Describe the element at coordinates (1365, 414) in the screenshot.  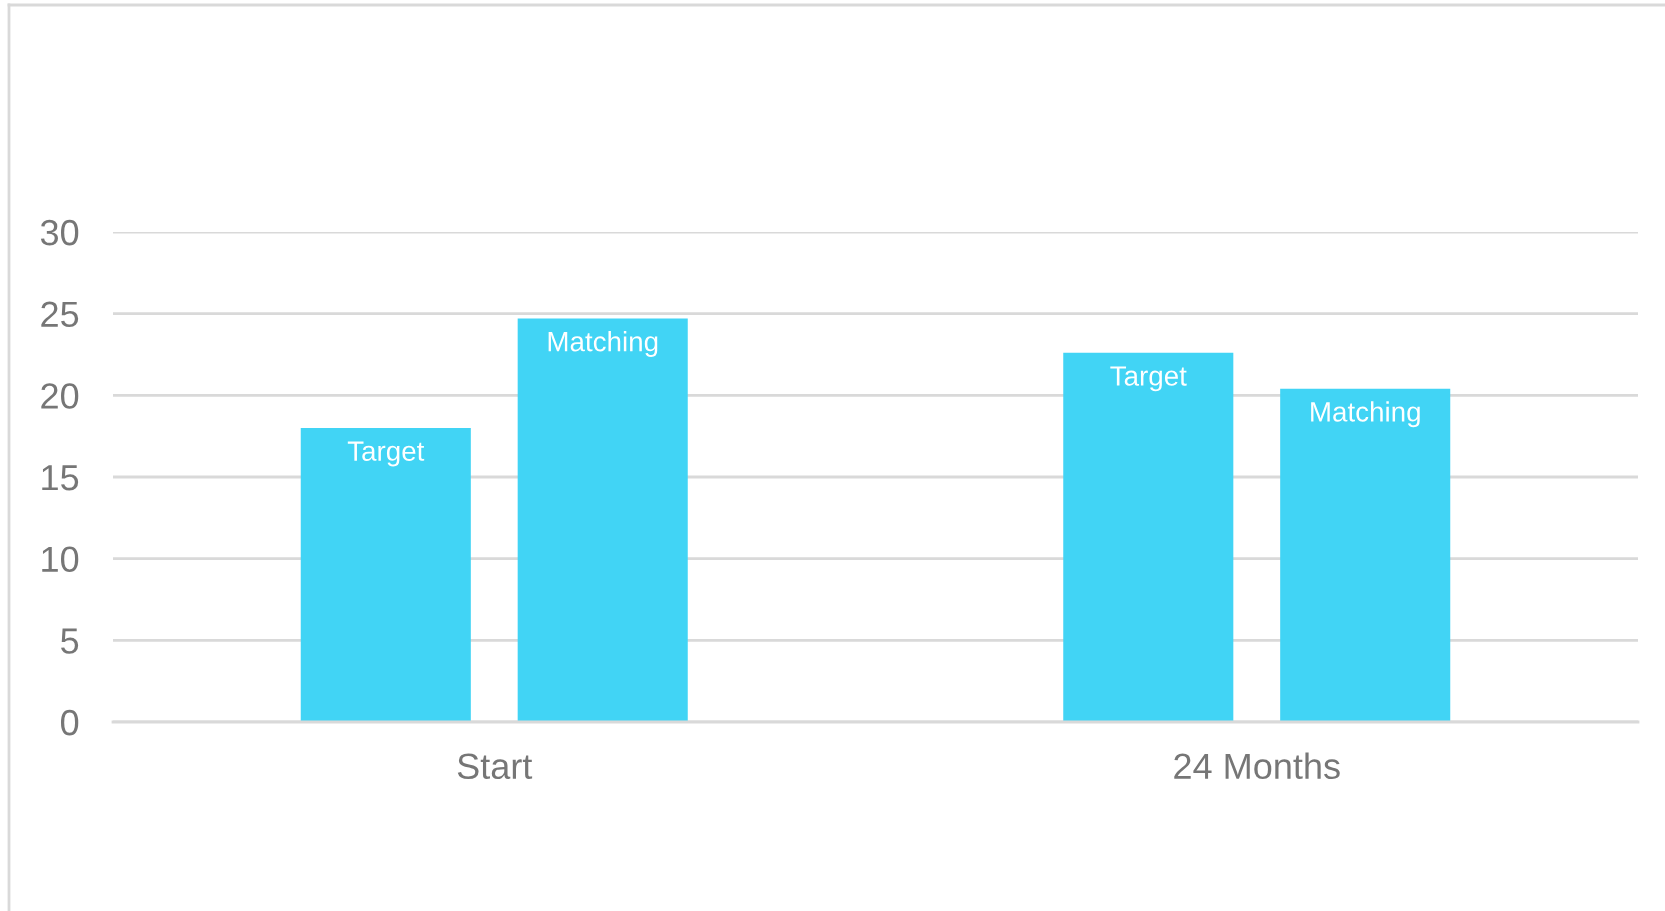
I see `text: Matching` at that location.